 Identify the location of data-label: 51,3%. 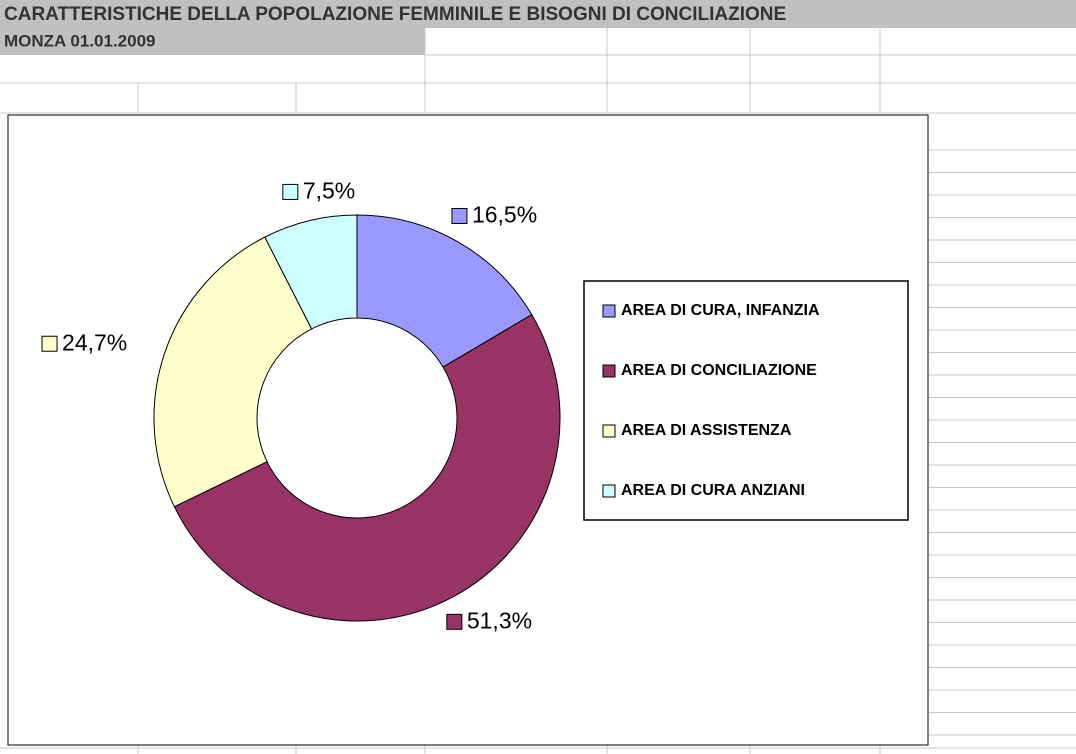
(499, 620).